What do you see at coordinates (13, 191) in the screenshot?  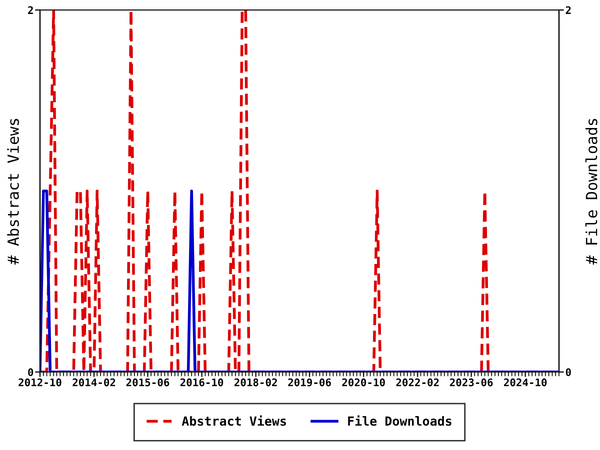 I see `y-axis-title: # Abstract Views` at bounding box center [13, 191].